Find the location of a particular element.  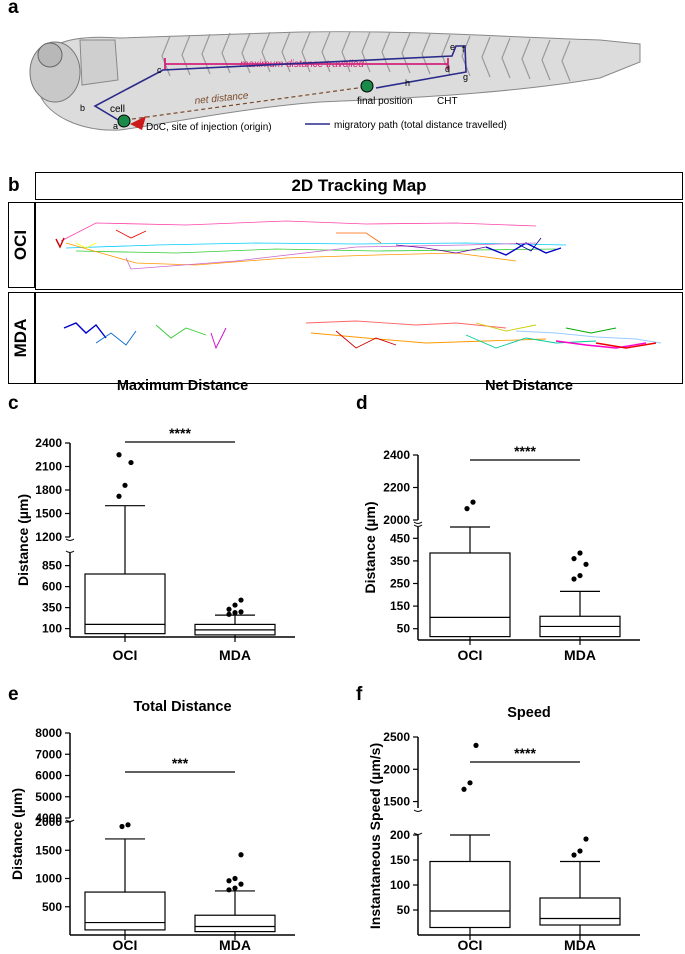

row-label-box-oci: OCI is located at coordinates (21, 245).